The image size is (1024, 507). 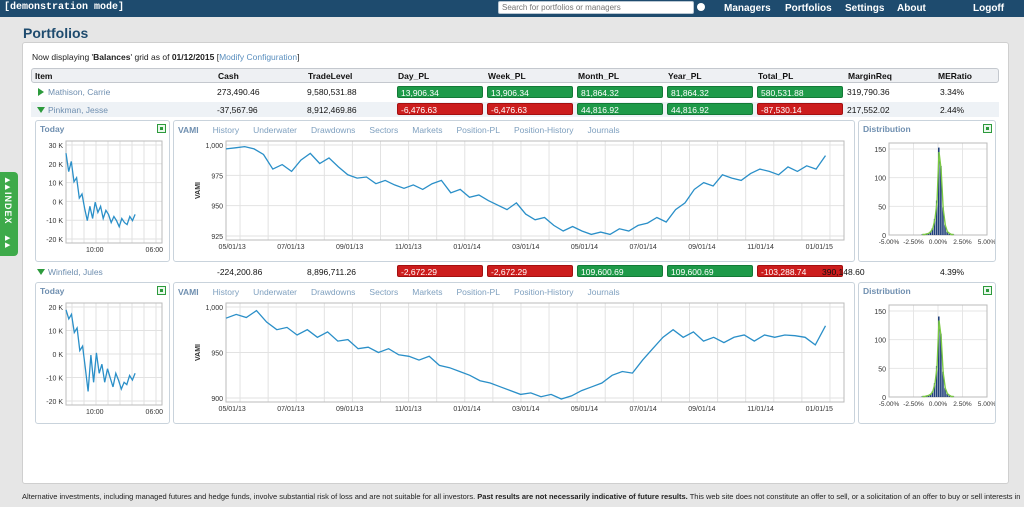 I want to click on nav-settings: Settings, so click(x=865, y=8).